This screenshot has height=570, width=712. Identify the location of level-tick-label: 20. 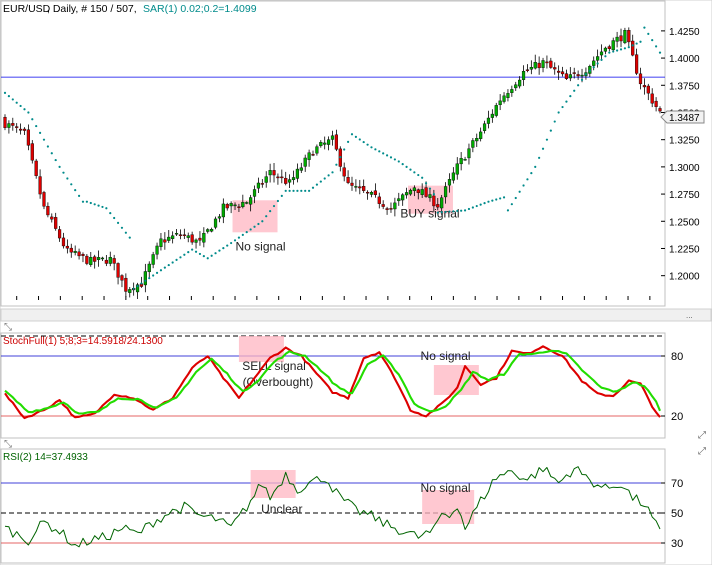
(677, 417).